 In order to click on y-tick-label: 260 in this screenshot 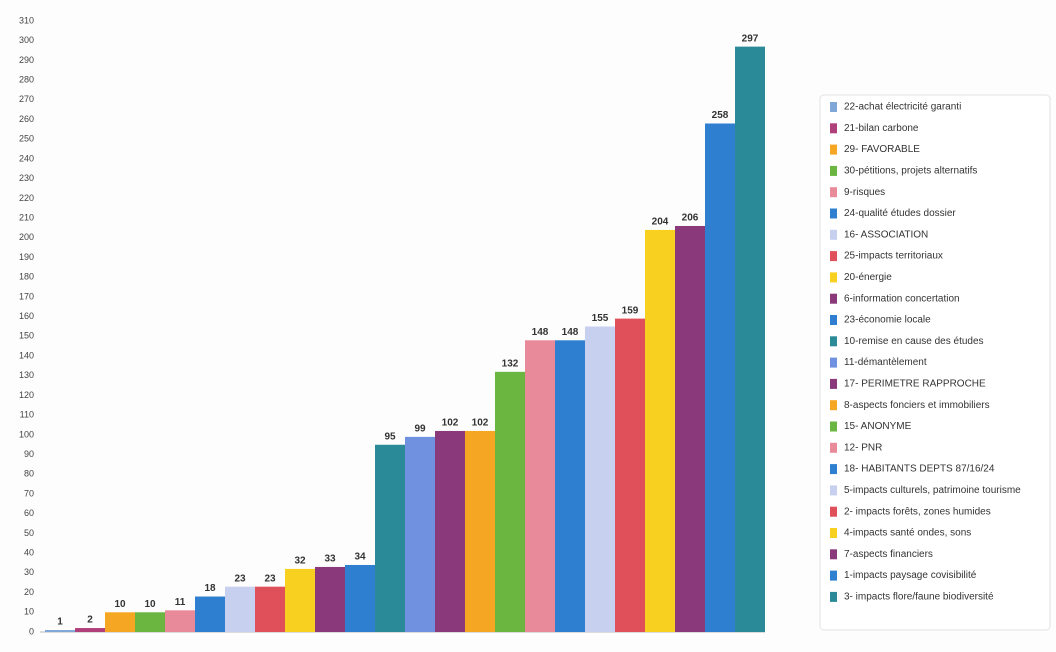, I will do `click(26, 119)`.